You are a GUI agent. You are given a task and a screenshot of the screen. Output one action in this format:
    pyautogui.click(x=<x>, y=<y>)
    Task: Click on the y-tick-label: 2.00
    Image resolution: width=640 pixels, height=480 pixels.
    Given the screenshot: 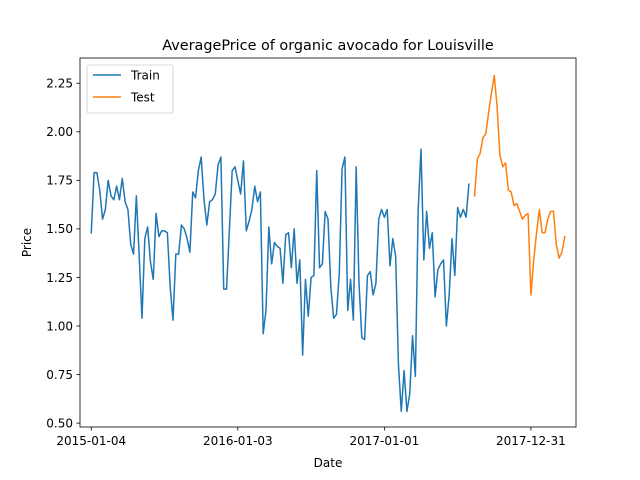 What is the action you would take?
    pyautogui.click(x=59, y=132)
    